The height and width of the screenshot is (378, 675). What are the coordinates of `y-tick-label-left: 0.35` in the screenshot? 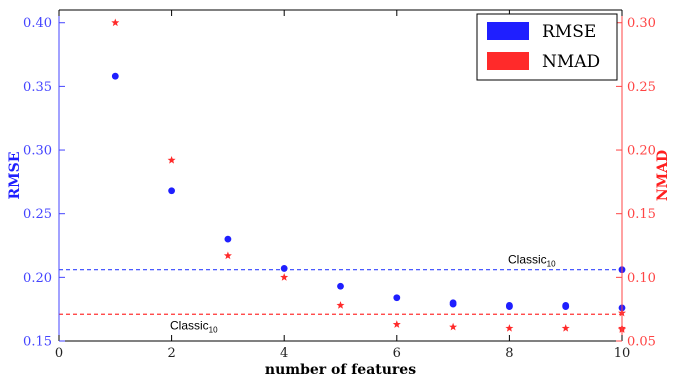 It's located at (37, 87).